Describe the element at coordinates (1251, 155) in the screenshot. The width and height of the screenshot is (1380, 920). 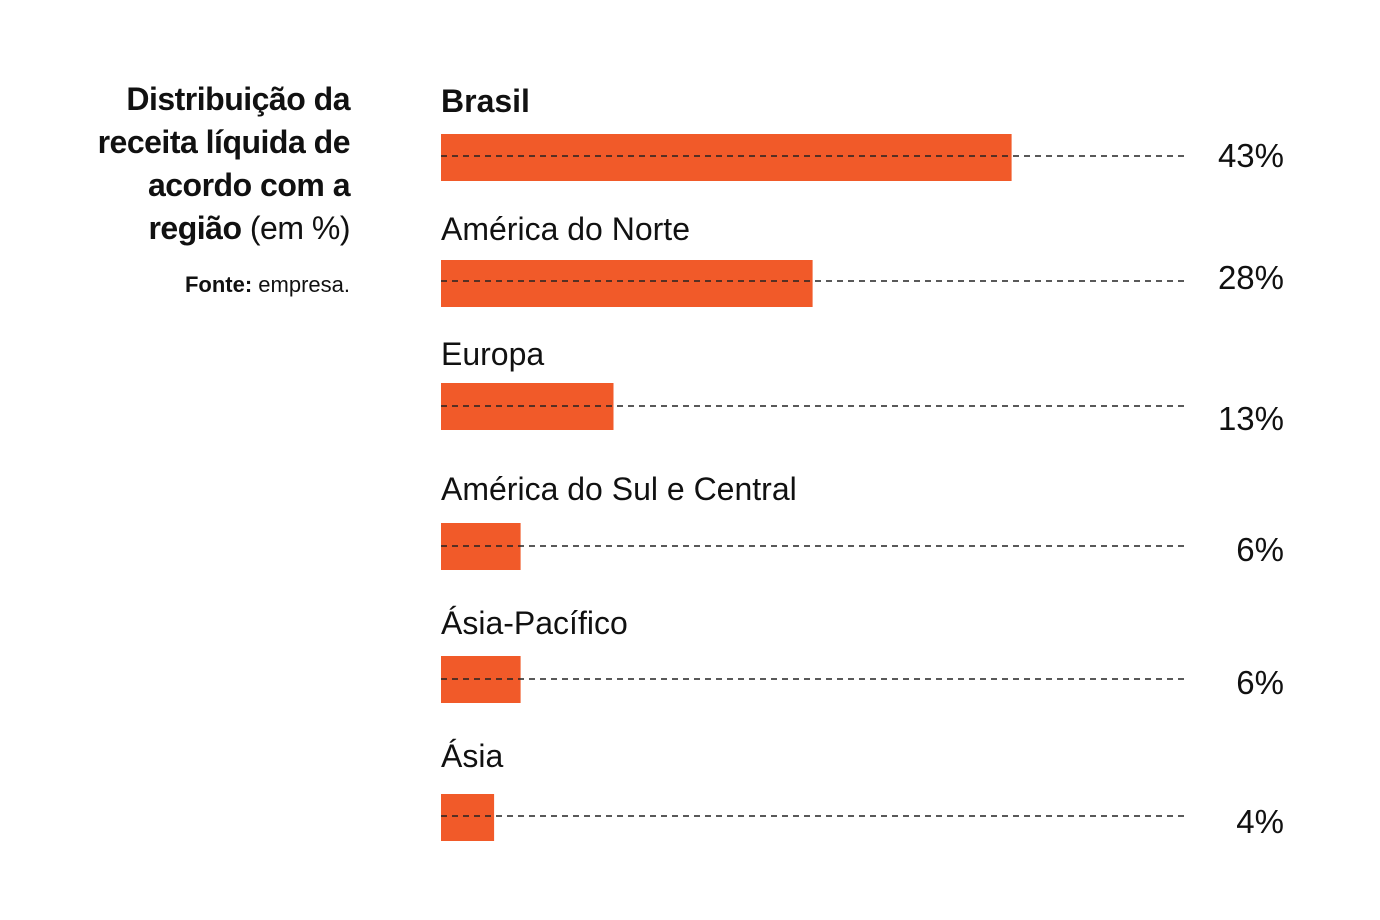
I see `value-label: 43%` at that location.